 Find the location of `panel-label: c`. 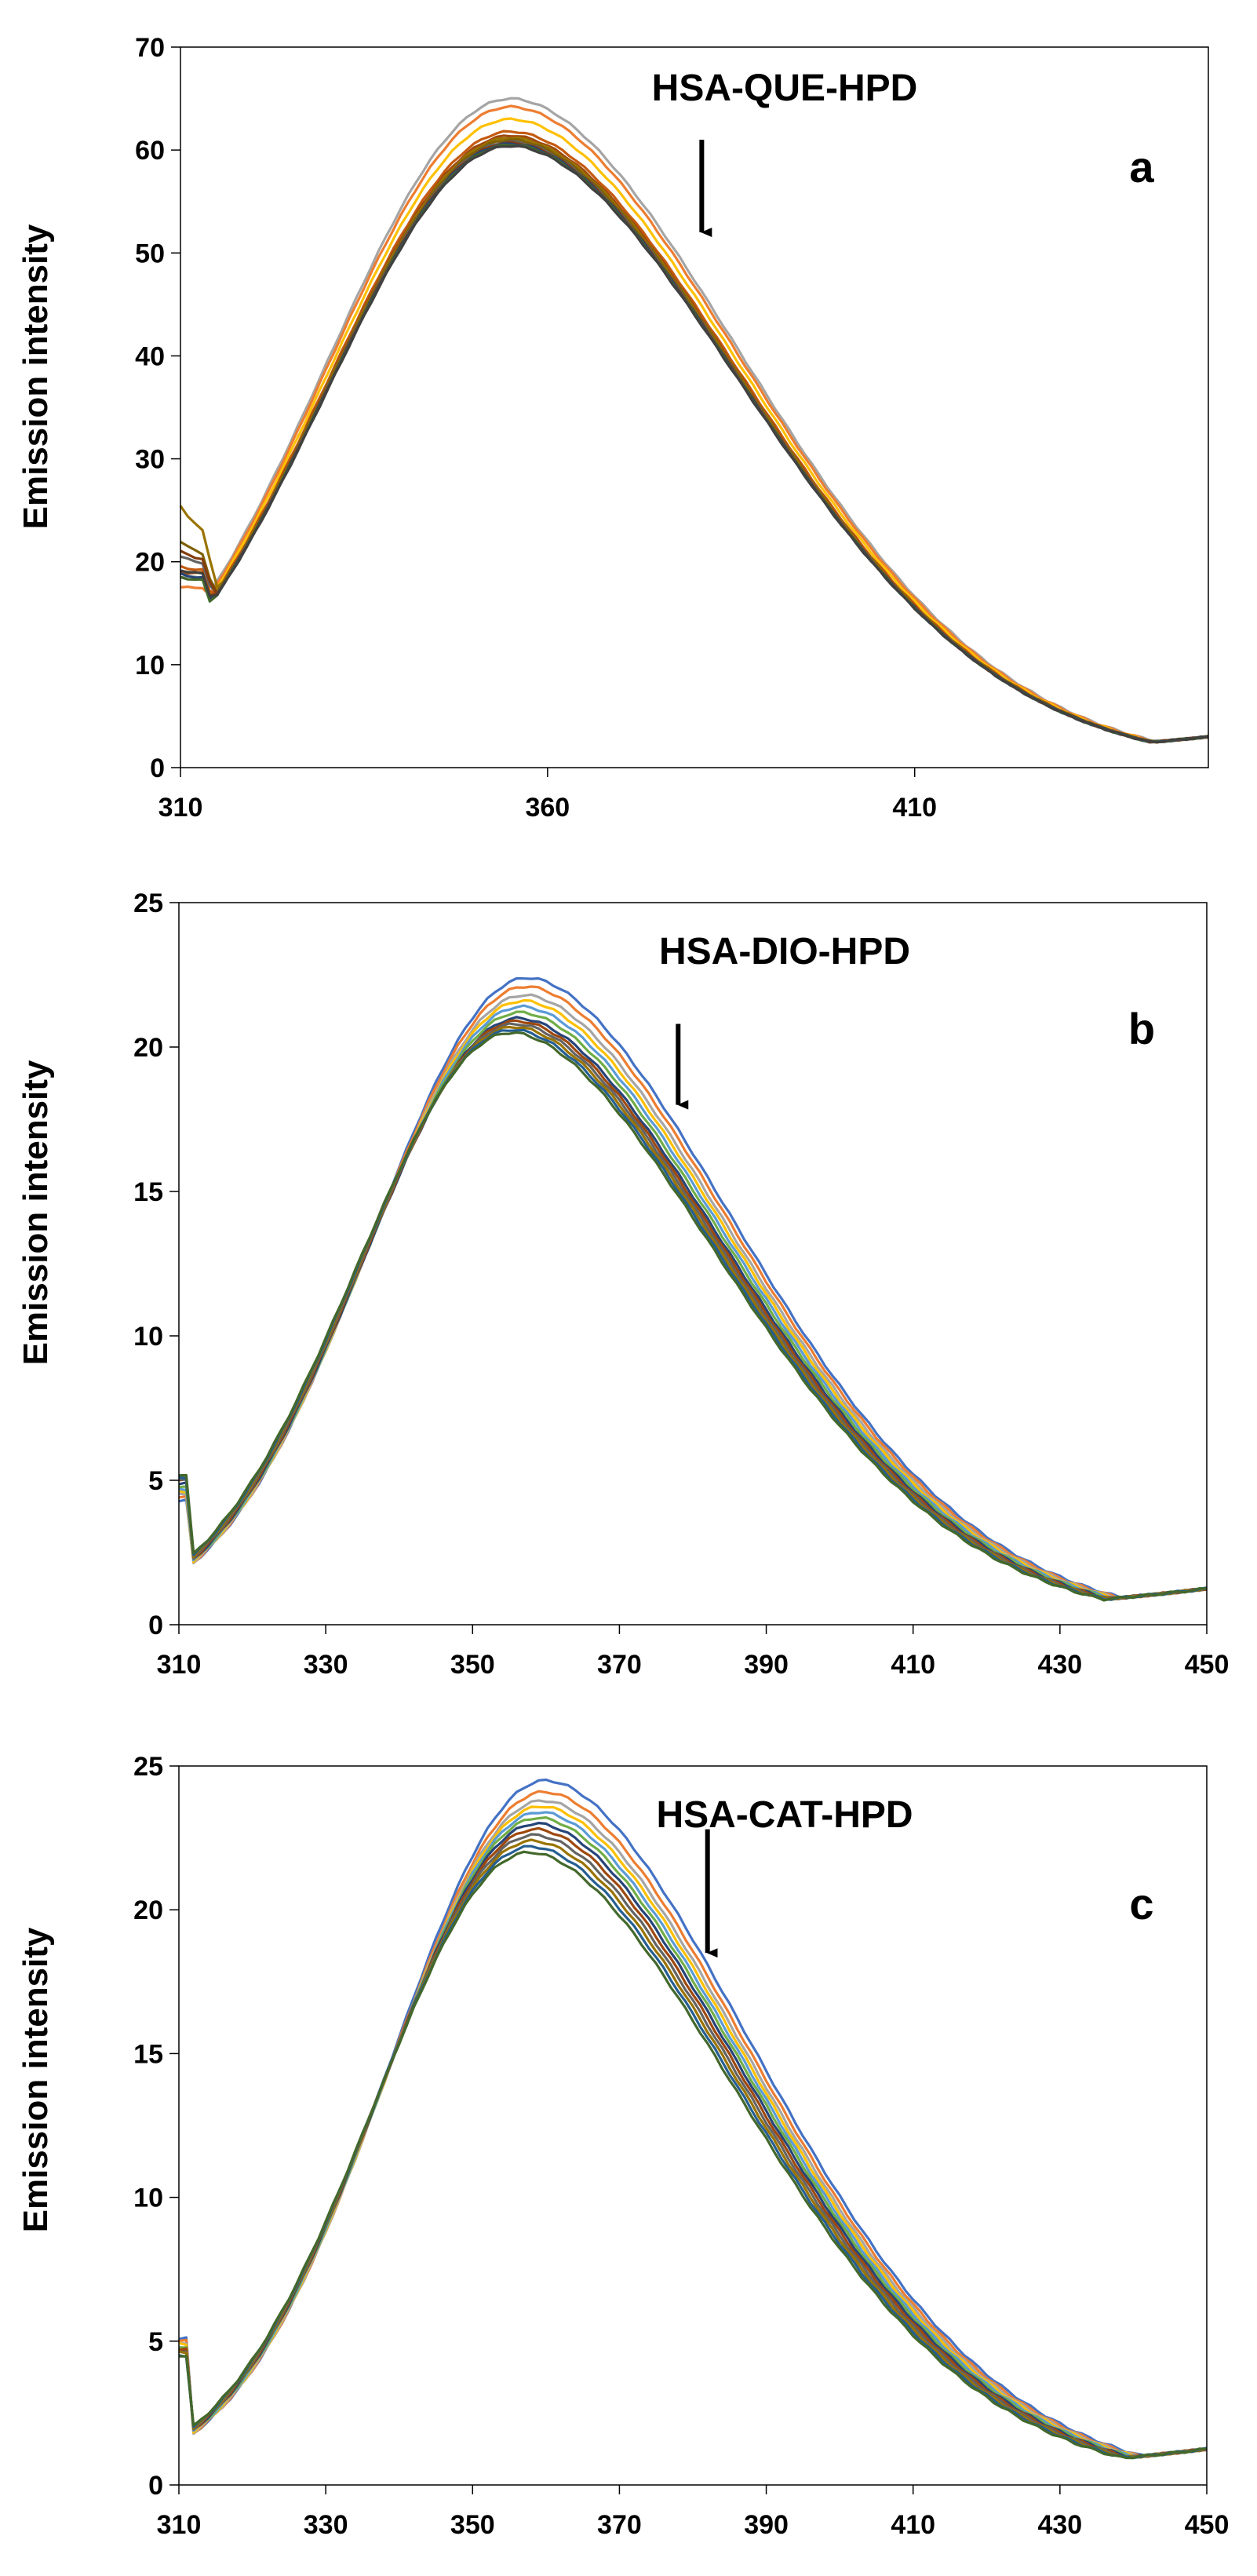

panel-label: c is located at coordinates (1141, 1904).